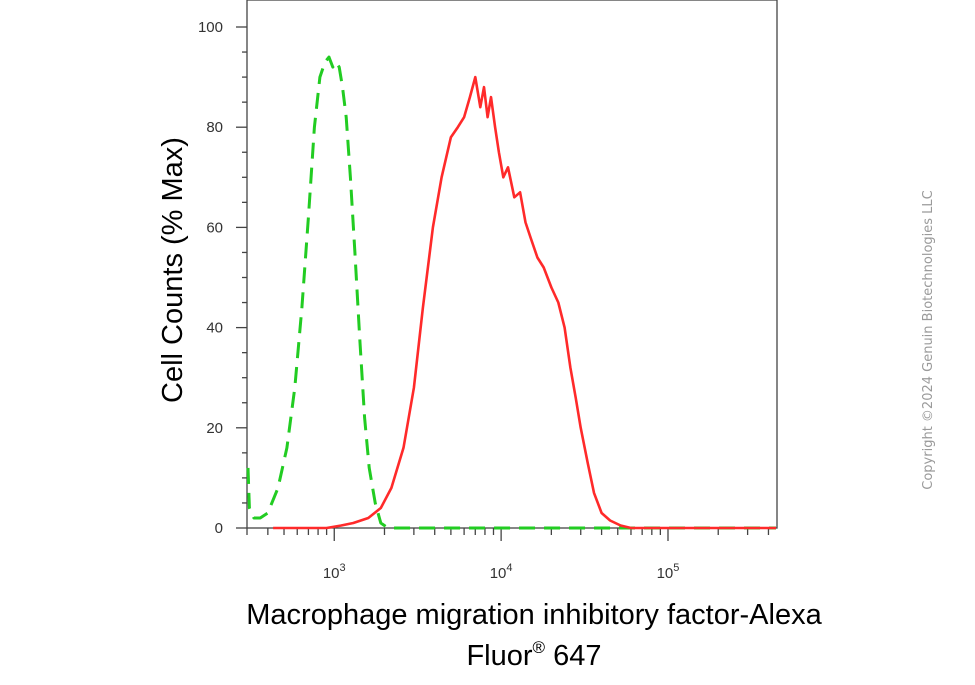 Image resolution: width=975 pixels, height=685 pixels. I want to click on y-tick-label: 60, so click(214, 227).